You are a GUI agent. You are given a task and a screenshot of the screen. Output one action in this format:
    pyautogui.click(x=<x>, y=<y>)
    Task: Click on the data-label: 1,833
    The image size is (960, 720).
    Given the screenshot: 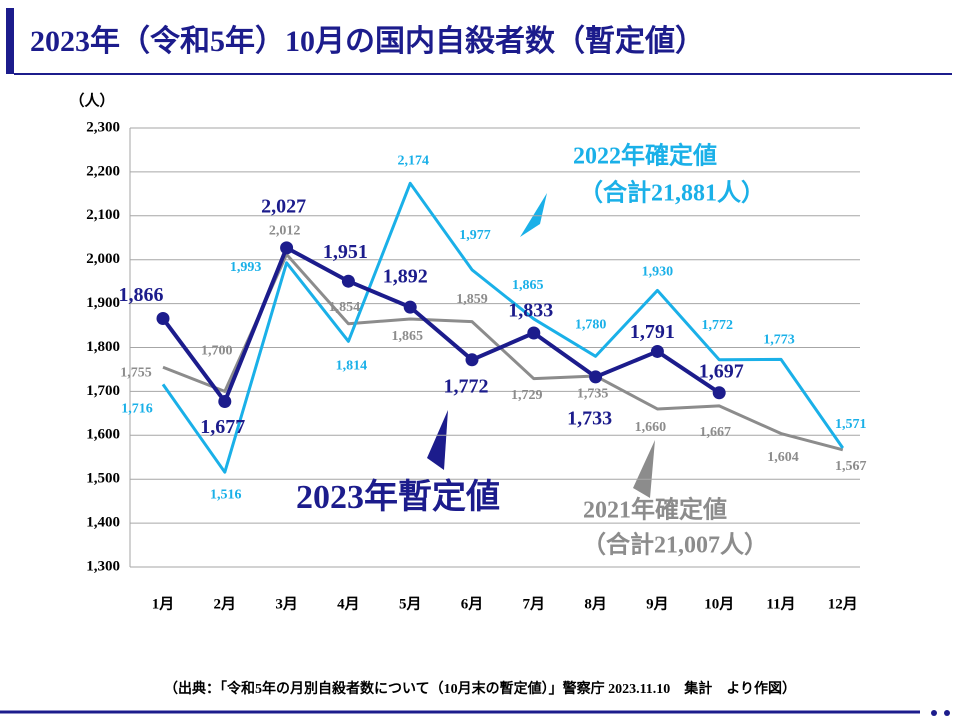 What is the action you would take?
    pyautogui.click(x=530, y=311)
    